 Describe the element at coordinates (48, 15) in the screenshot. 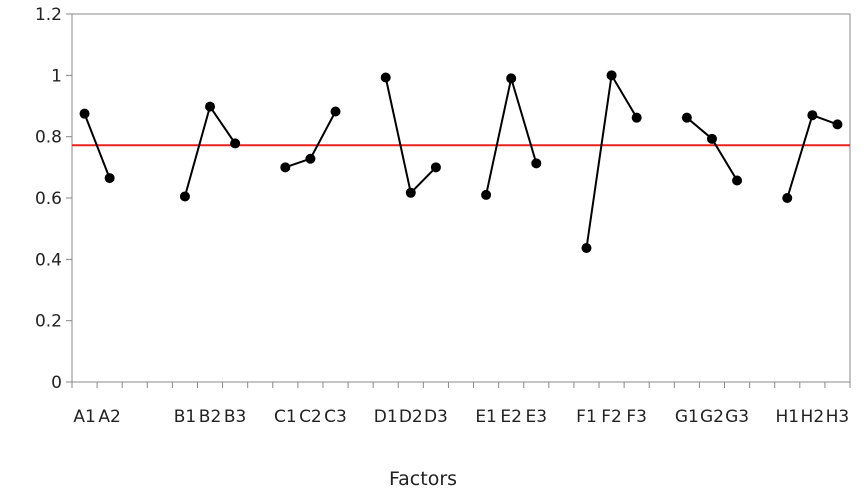

I see `y-tick-label: 1.2` at that location.